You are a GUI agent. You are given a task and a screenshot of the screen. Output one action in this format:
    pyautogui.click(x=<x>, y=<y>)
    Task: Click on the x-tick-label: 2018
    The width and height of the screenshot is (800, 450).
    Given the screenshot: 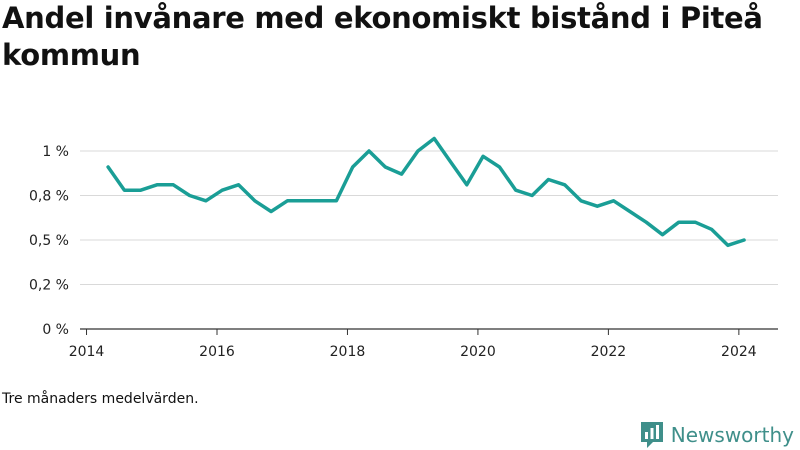 What is the action you would take?
    pyautogui.click(x=348, y=352)
    